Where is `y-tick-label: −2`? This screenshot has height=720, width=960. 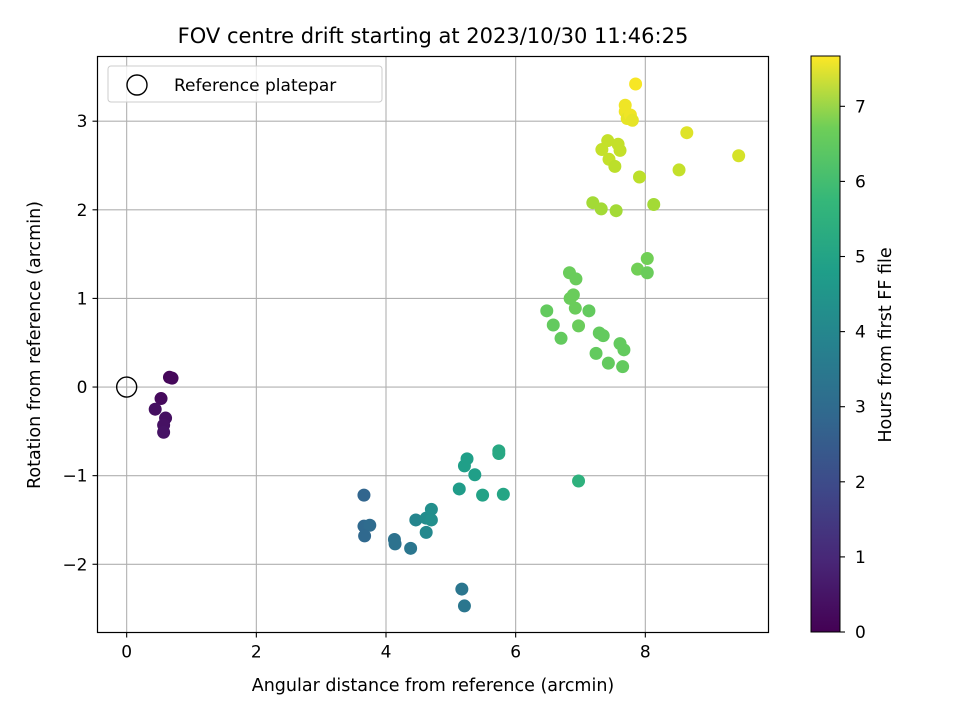 y-tick-label: −2 is located at coordinates (74, 565).